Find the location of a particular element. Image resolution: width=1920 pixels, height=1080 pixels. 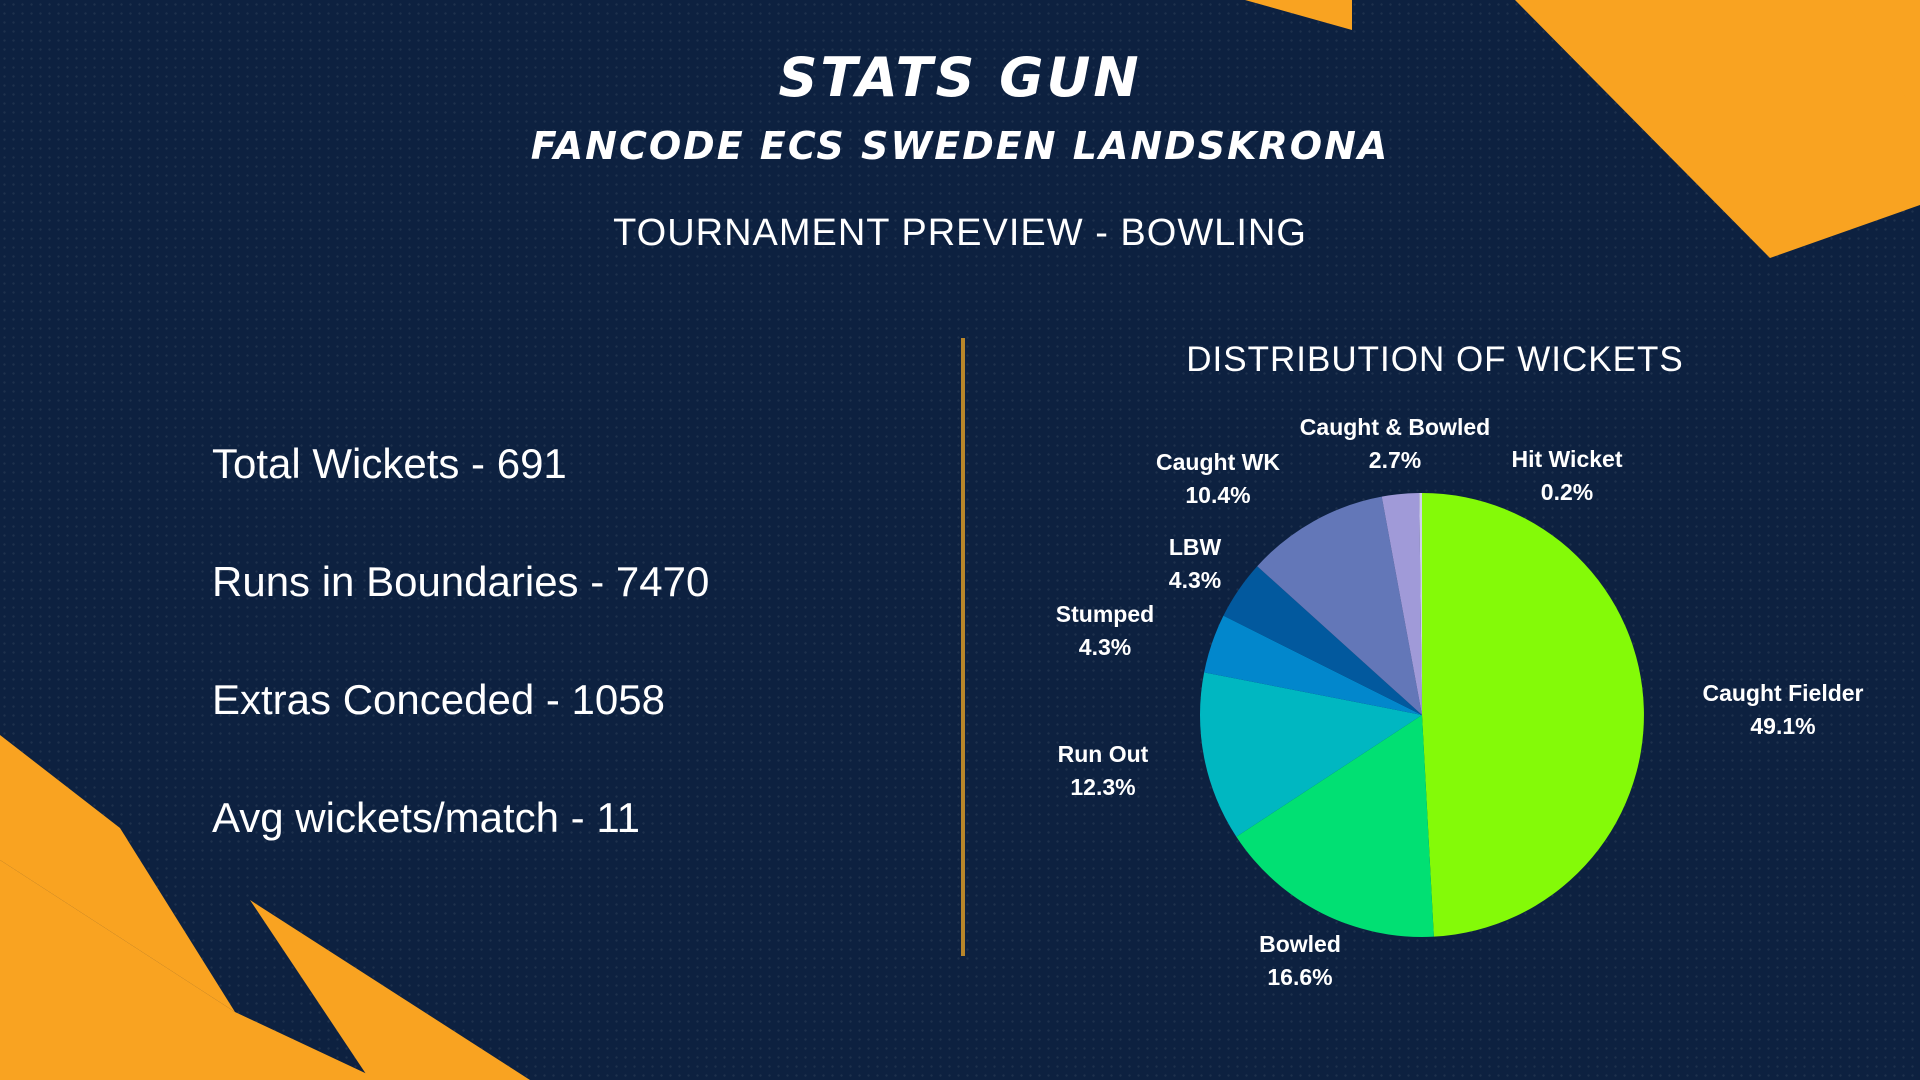

slice-value-caught-wk: 10.4% is located at coordinates (1217, 495).